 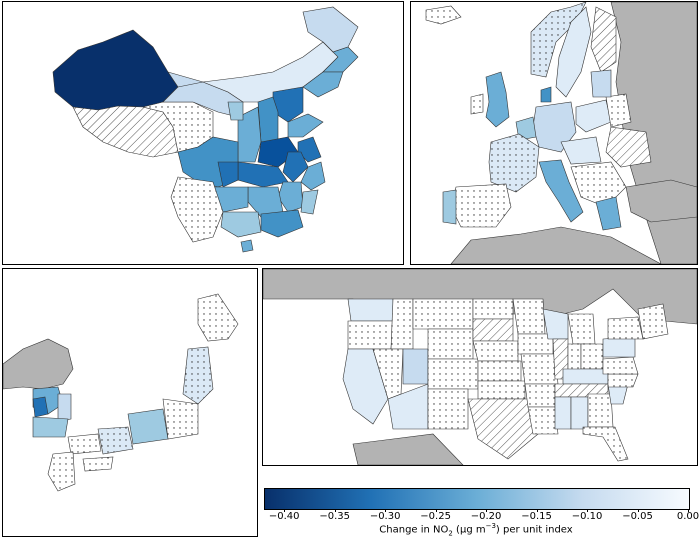 I want to click on region-greece, so click(x=608, y=213).